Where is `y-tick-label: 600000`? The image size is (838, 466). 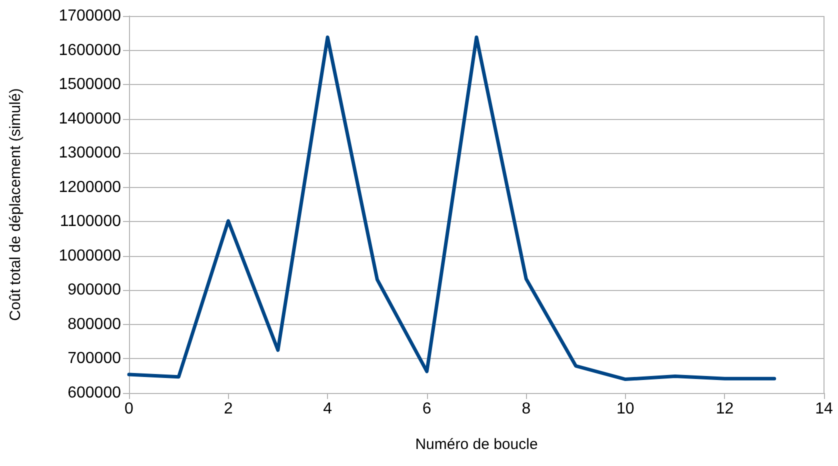
y-tick-label: 600000 is located at coordinates (95, 393).